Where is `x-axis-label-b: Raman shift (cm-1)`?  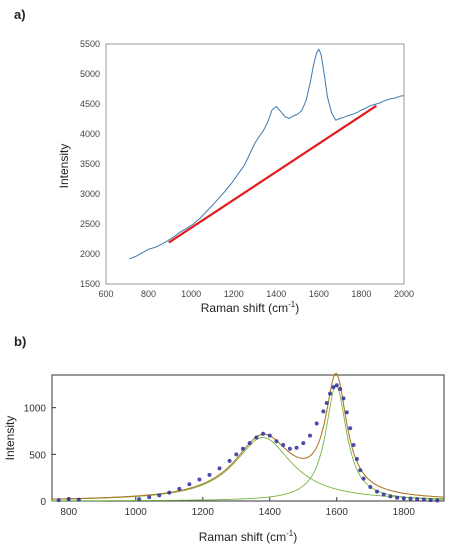
x-axis-label-b: Raman shift (cm-1) is located at coordinates (248, 536).